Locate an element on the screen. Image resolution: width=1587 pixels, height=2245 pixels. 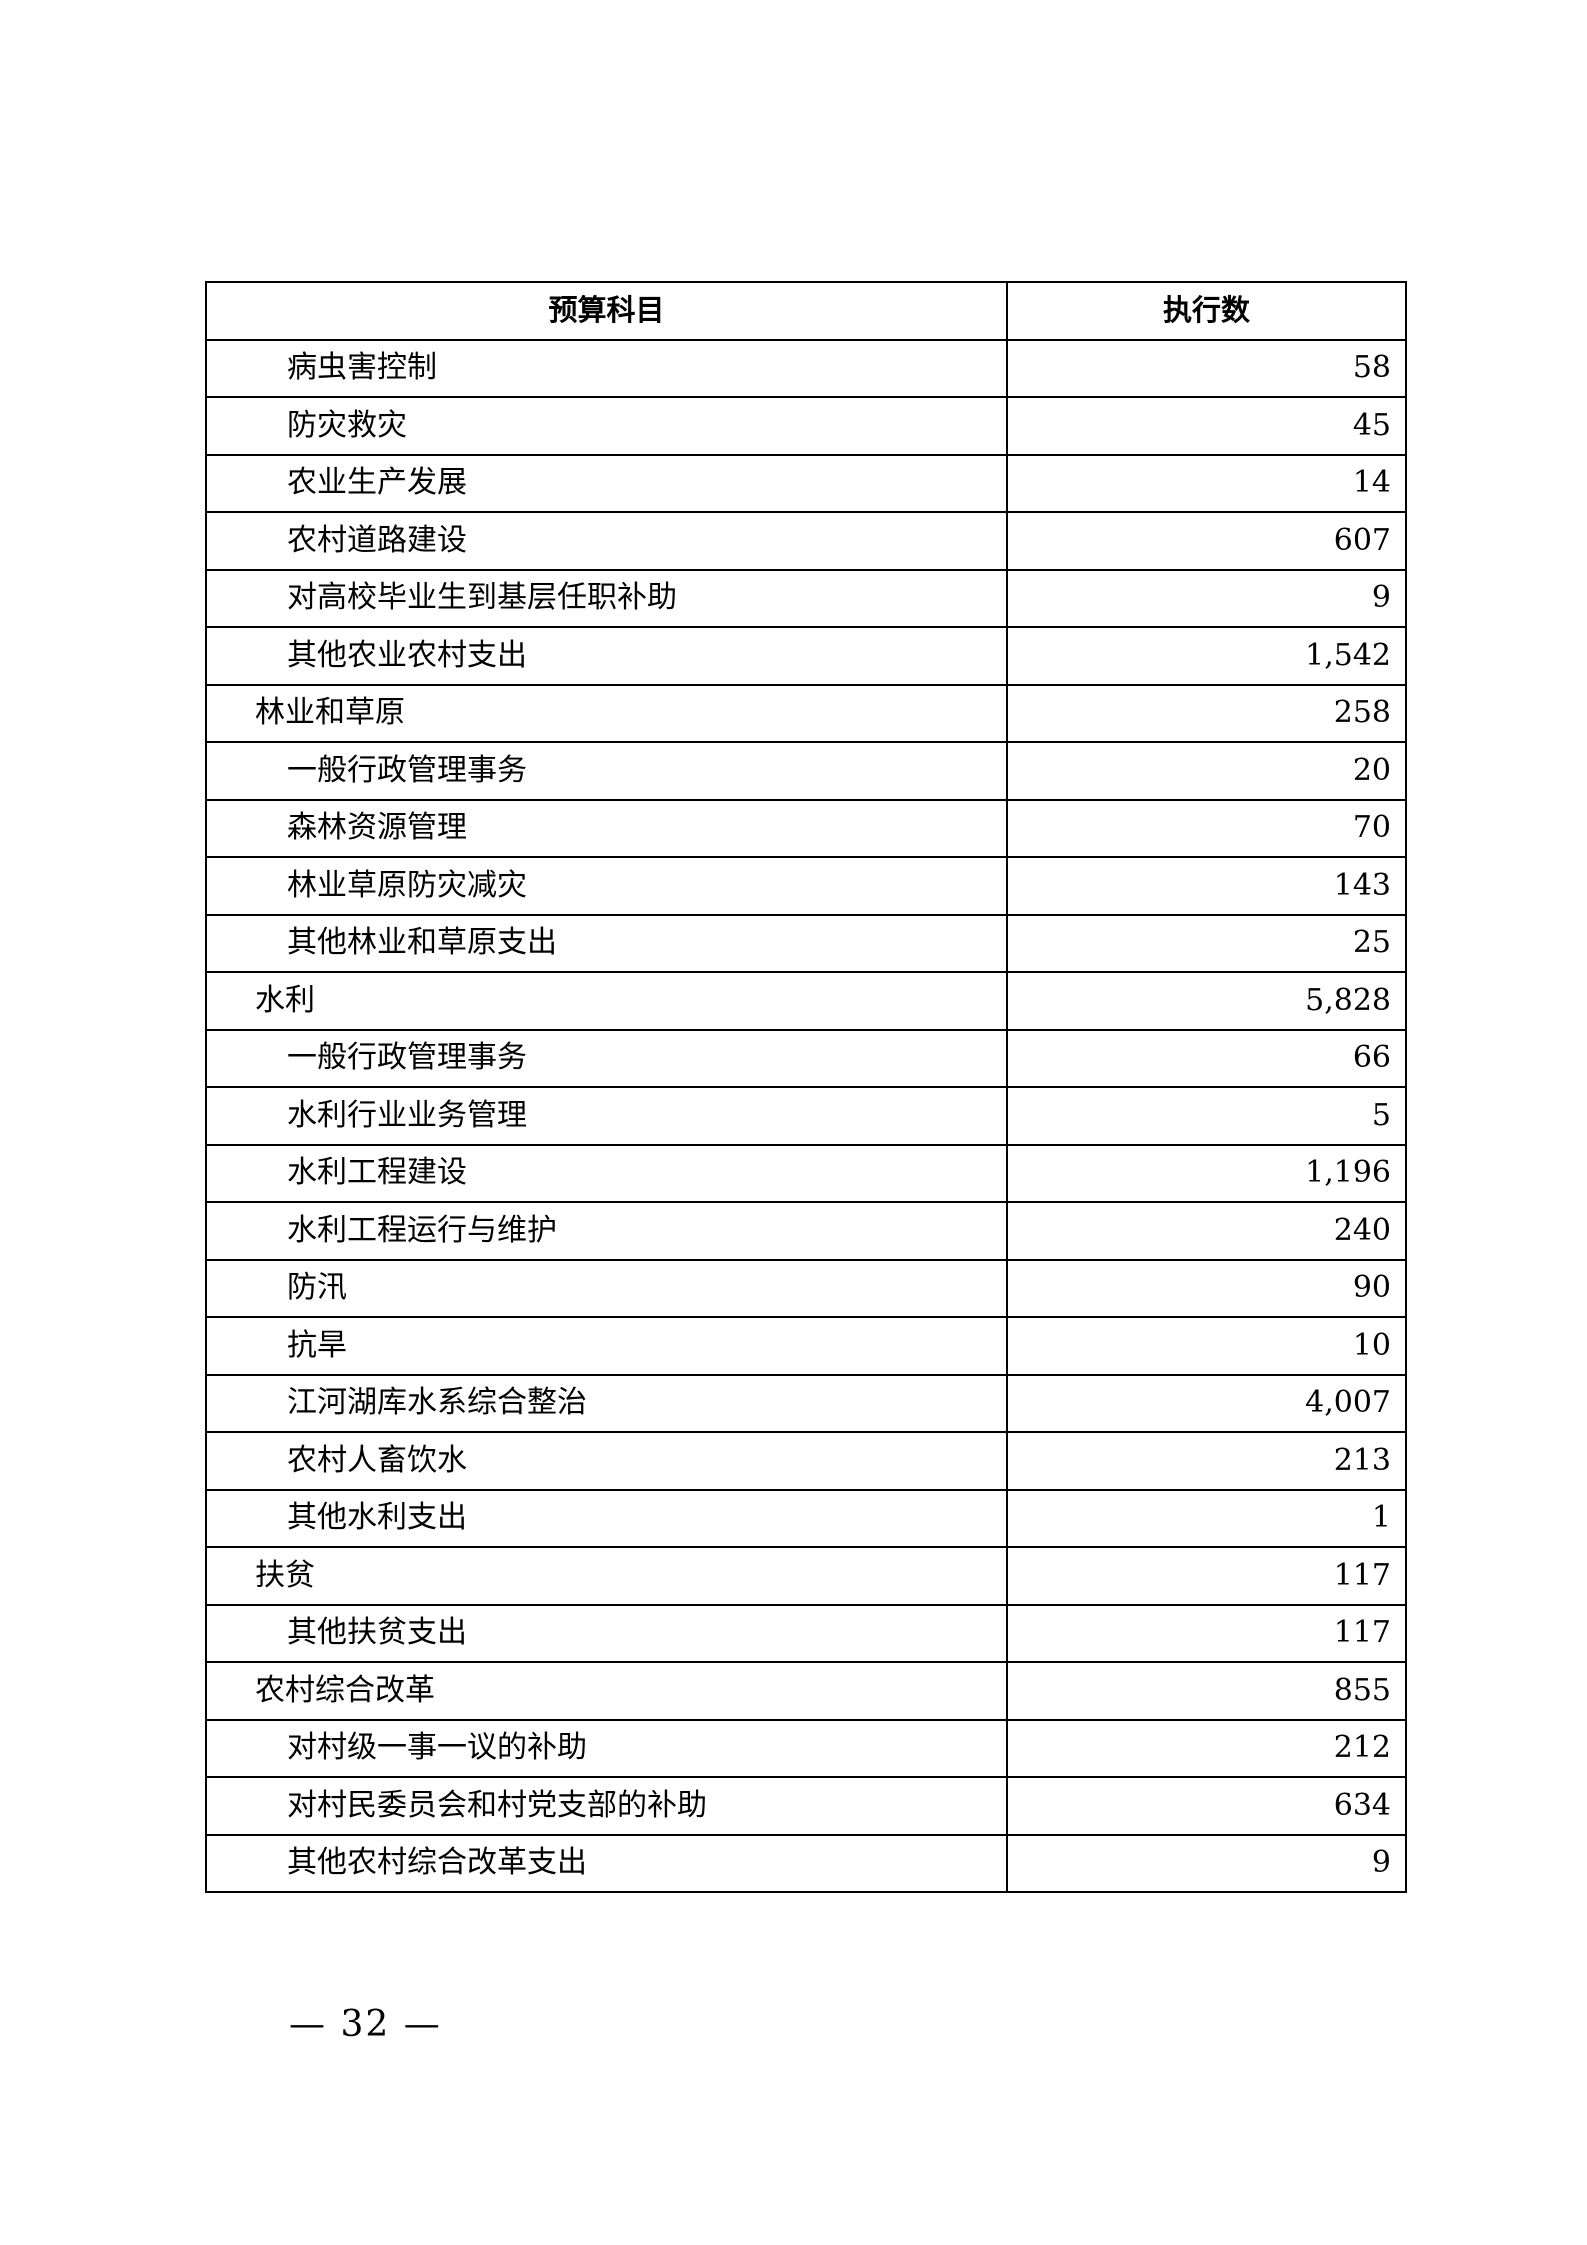
executed-amount: 5,828 is located at coordinates (1206, 1001).